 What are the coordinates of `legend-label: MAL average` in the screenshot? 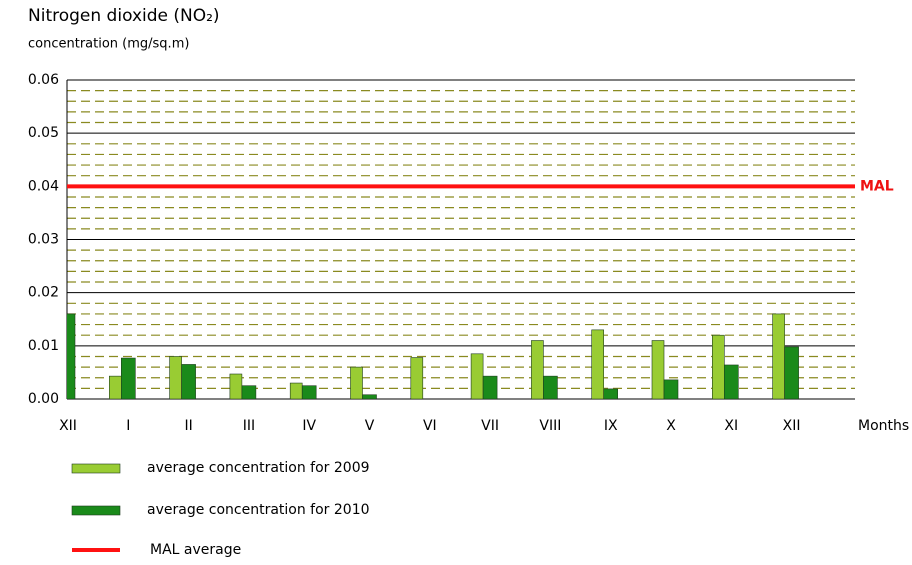 It's located at (195, 550).